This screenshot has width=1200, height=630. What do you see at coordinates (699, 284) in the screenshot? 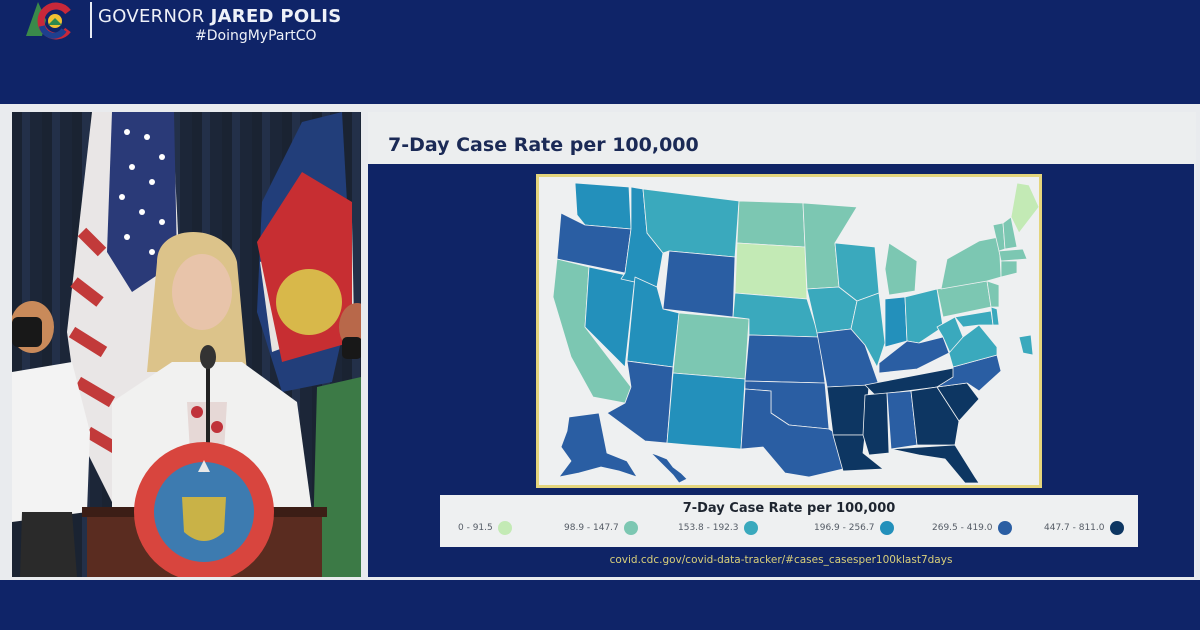
I see `state-WY` at bounding box center [699, 284].